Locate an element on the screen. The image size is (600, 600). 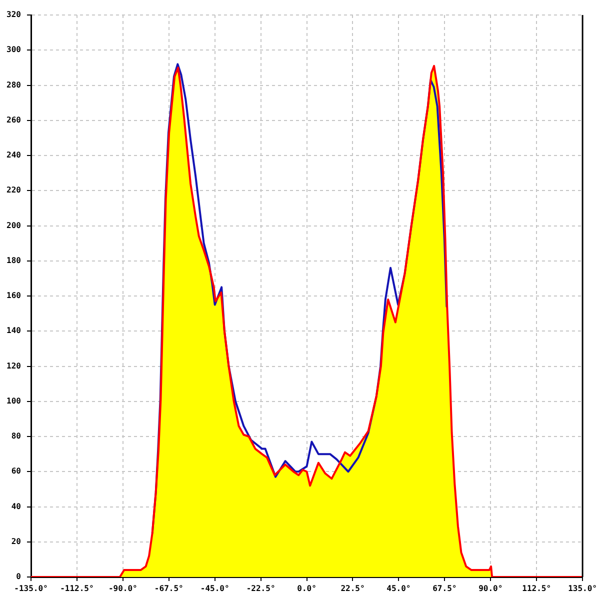
y-tick-label: 180 is located at coordinates (14, 260).